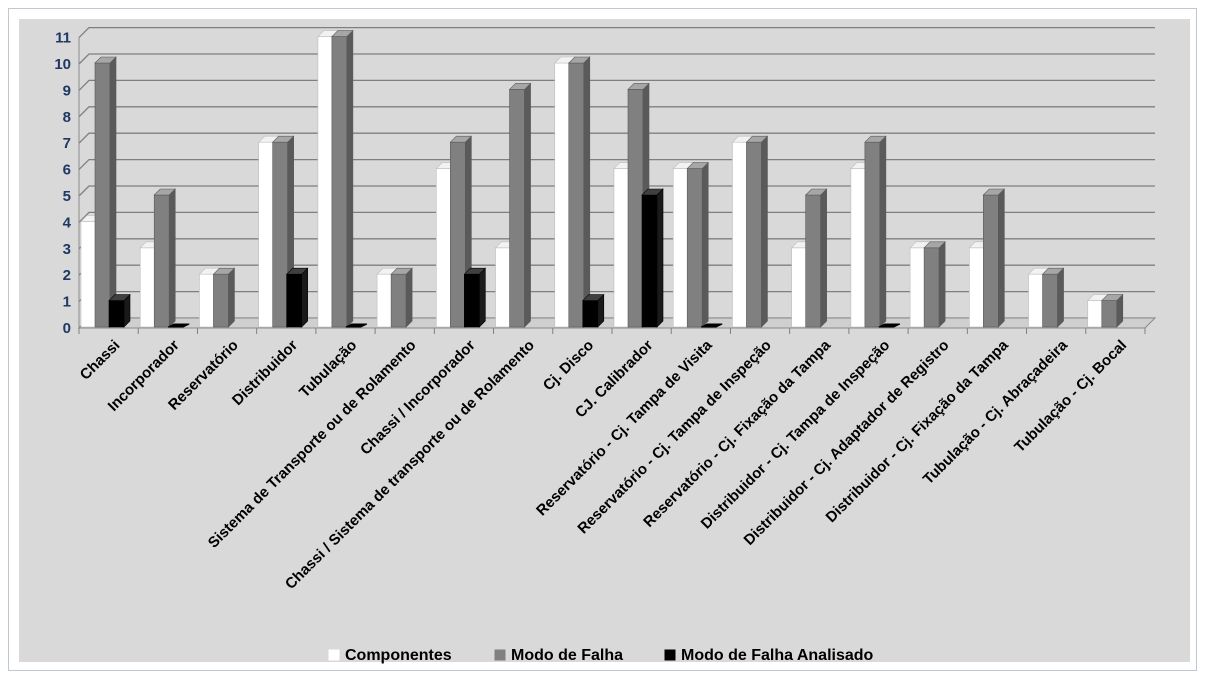 This screenshot has height=679, width=1205. What do you see at coordinates (398, 655) in the screenshot?
I see `legend-label: Componentes` at bounding box center [398, 655].